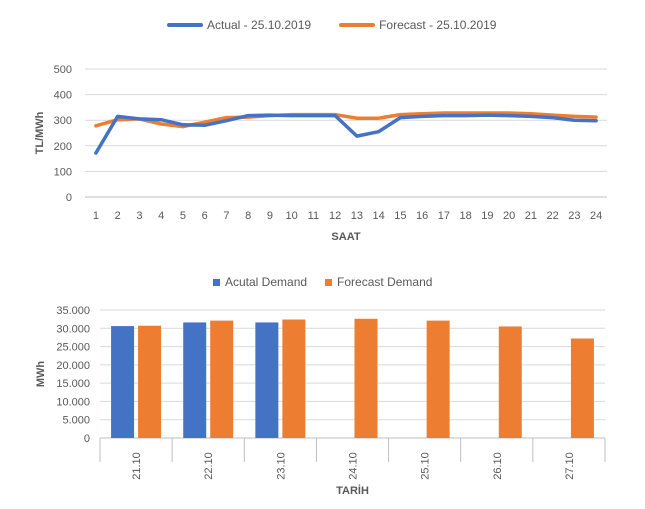  I want to click on series-line-forecast, so click(346, 120).